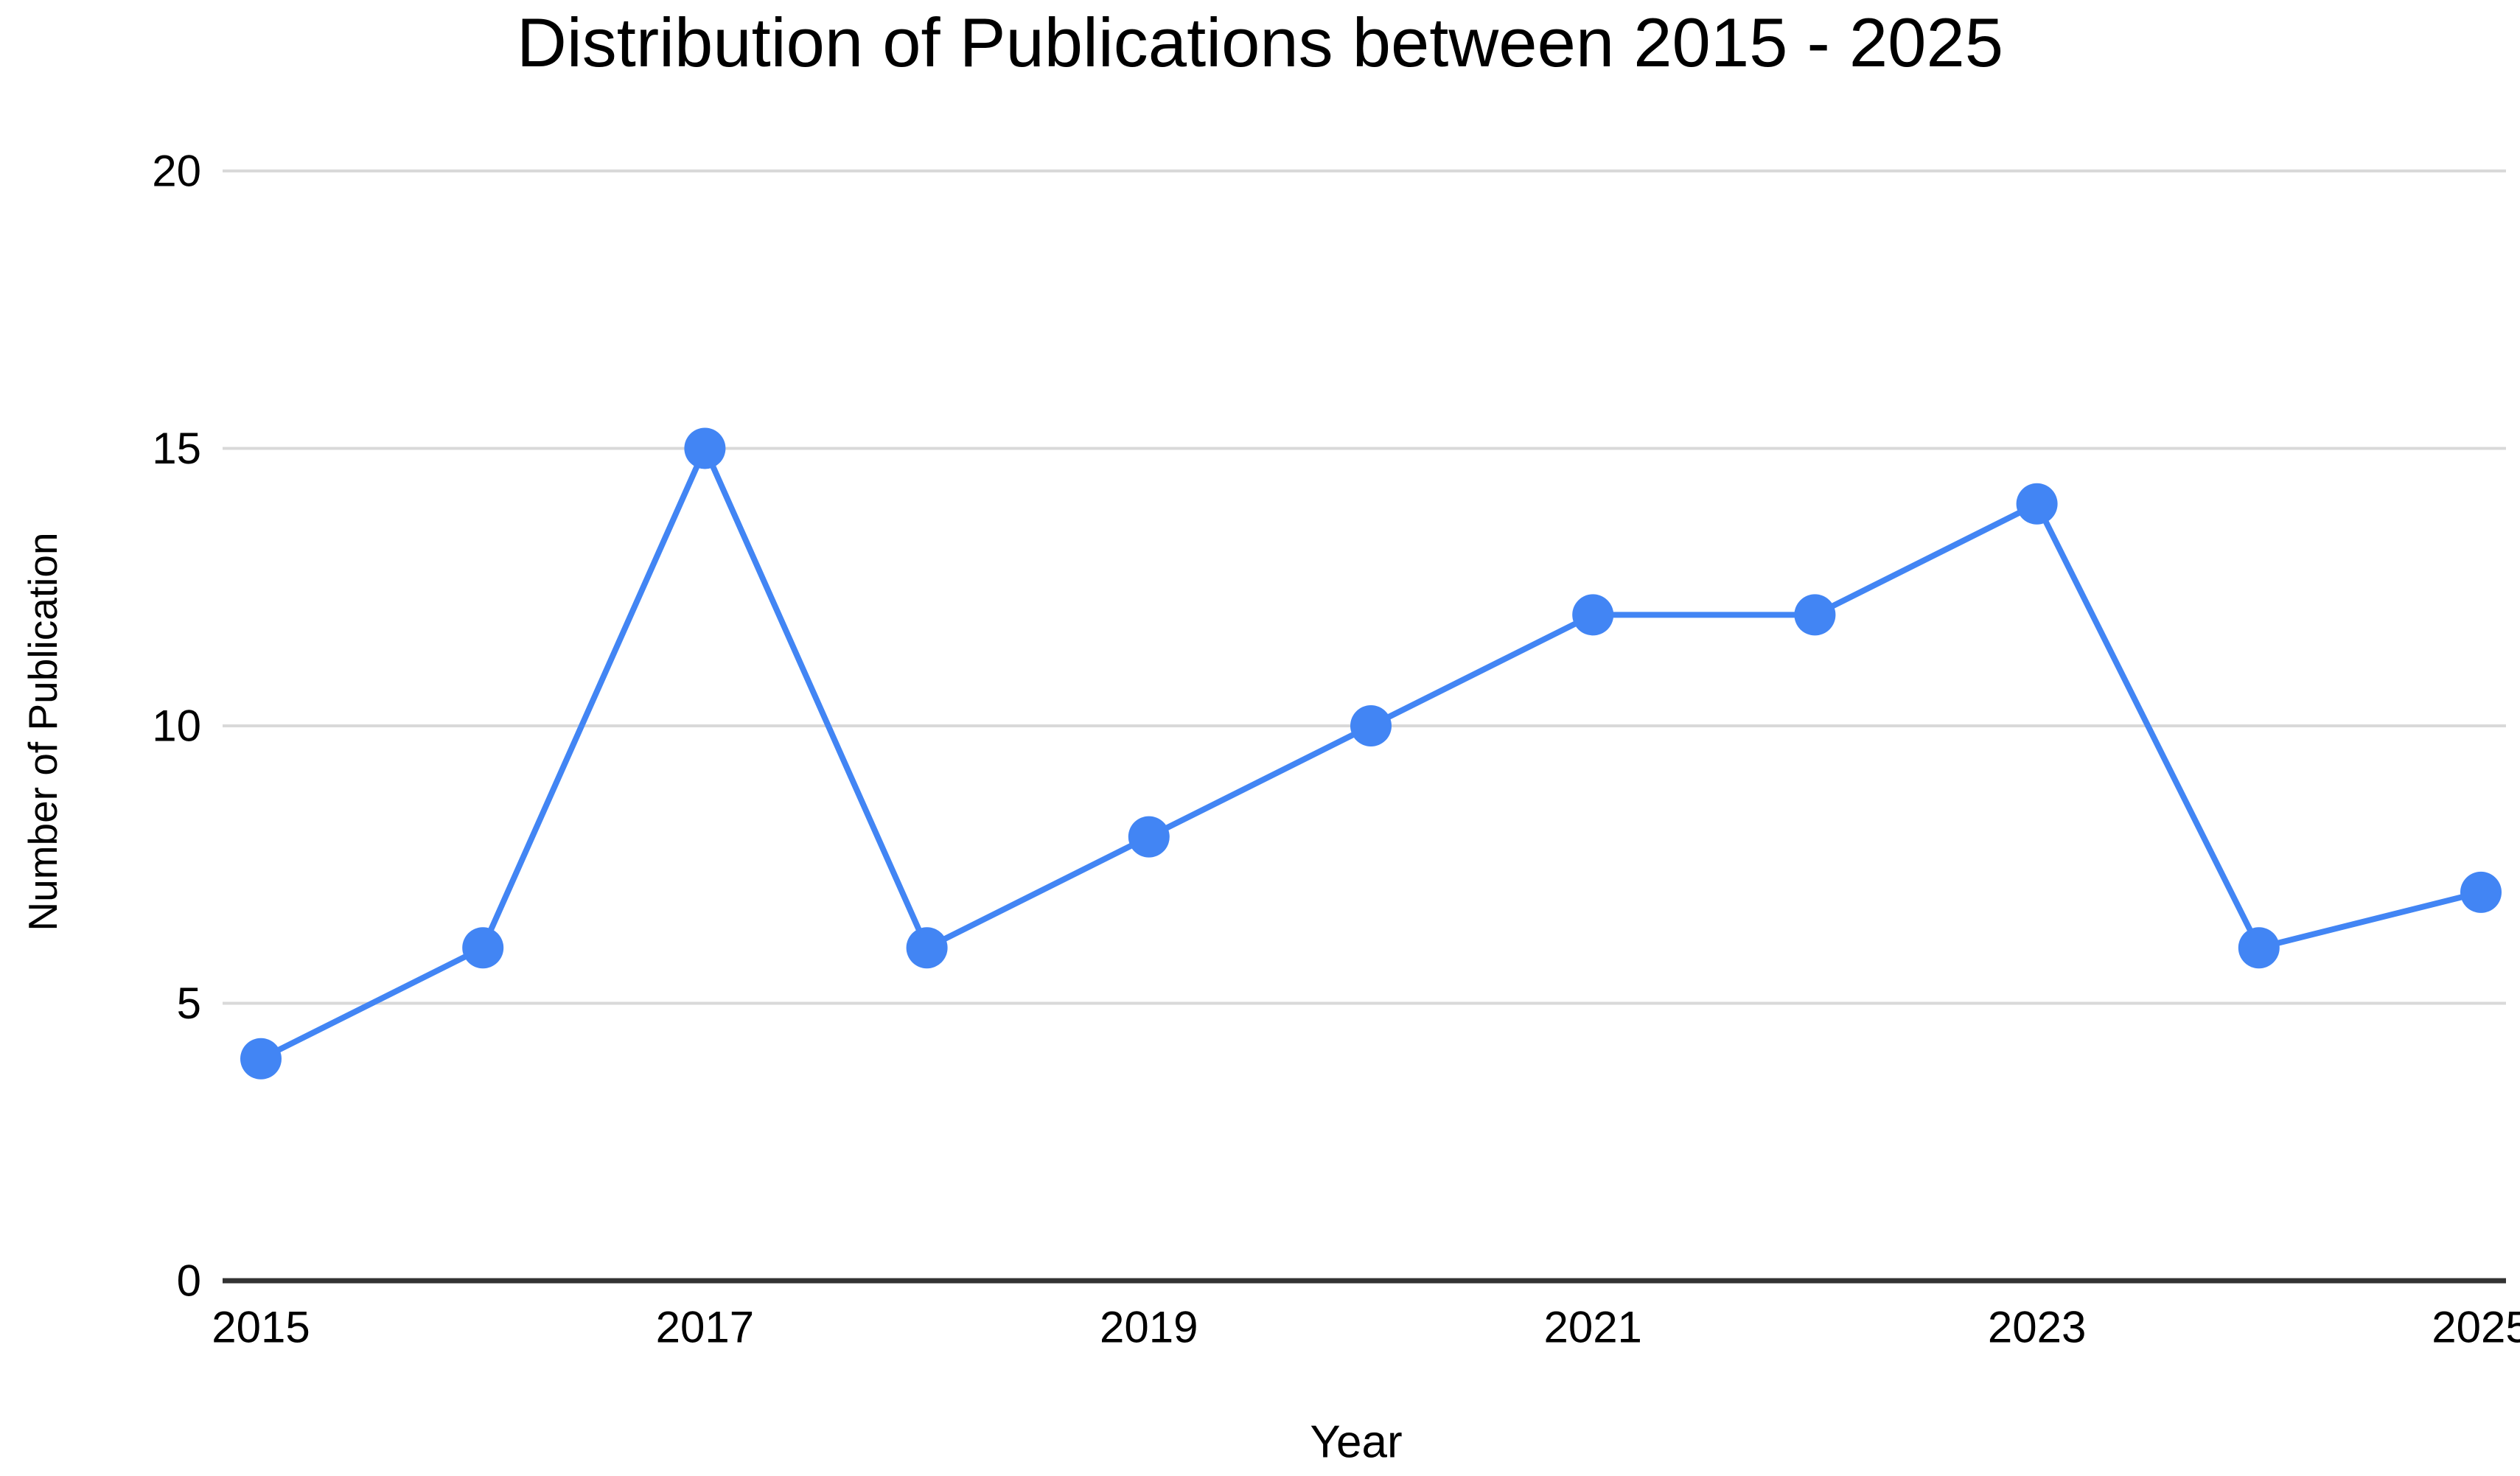  Describe the element at coordinates (176, 448) in the screenshot. I see `y-tick-label: 15` at that location.